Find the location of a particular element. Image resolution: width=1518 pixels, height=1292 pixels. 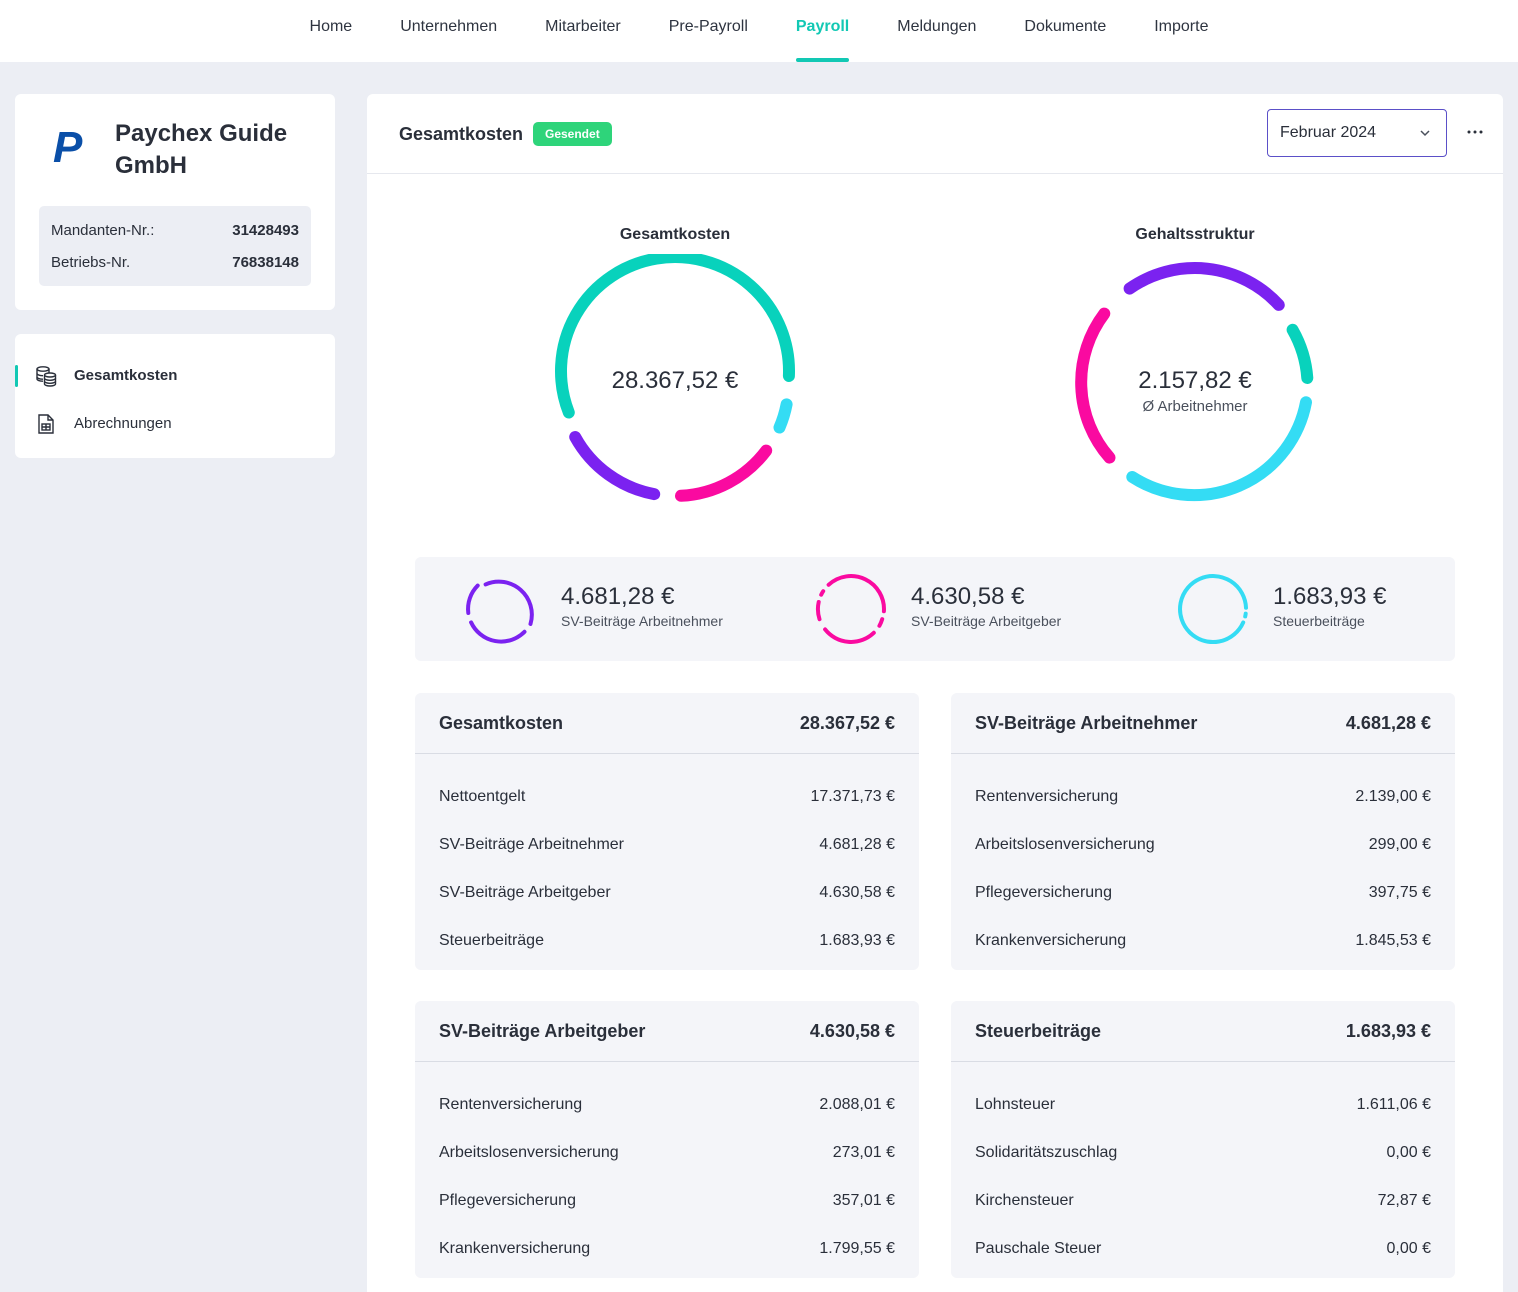

row-value: 1.845,53 € is located at coordinates (1393, 940).